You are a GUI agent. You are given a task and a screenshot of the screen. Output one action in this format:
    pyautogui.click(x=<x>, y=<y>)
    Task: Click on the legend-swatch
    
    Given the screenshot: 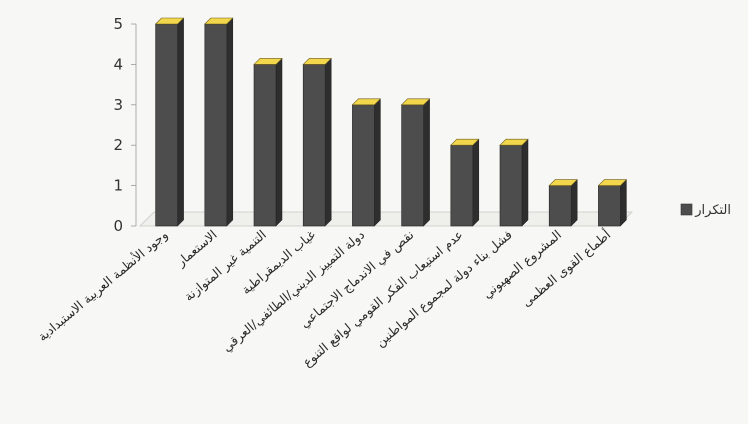 What is the action you would take?
    pyautogui.click(x=686, y=209)
    